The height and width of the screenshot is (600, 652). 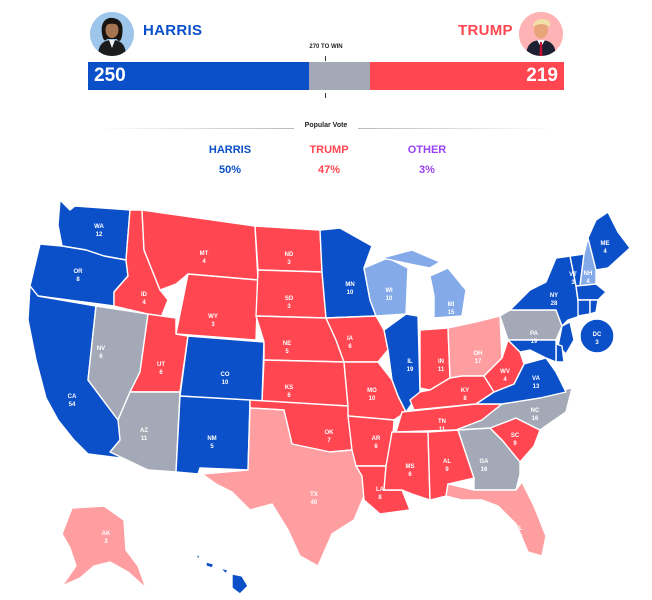 I want to click on state-MA, so click(x=591, y=292).